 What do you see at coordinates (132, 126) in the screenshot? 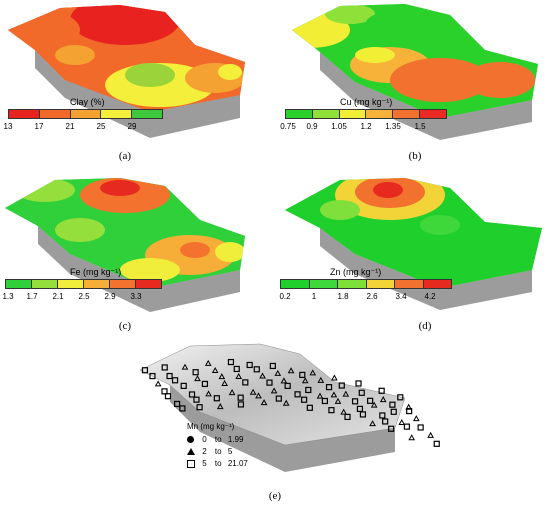
I see `tick-label: 29` at bounding box center [132, 126].